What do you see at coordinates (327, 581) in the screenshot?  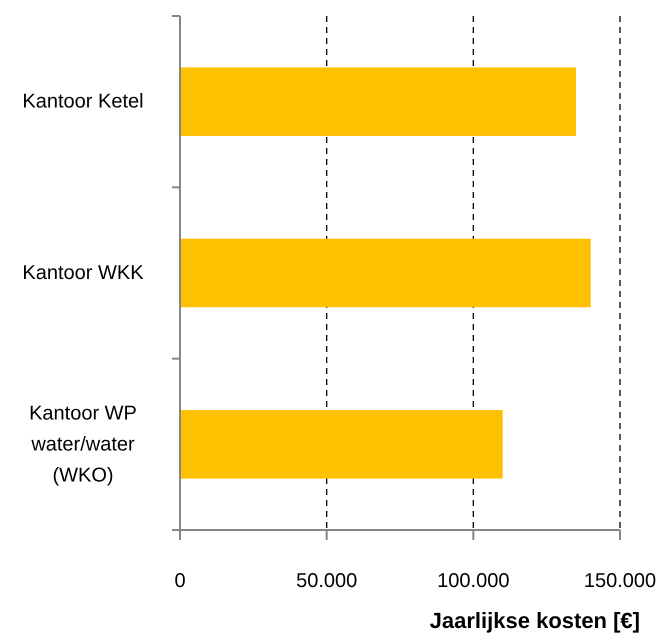 I see `x-tick-label: 50.000` at bounding box center [327, 581].